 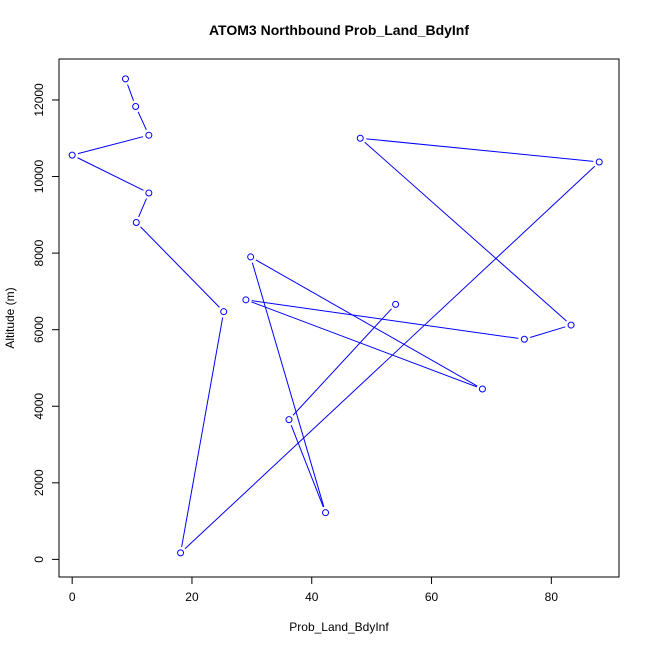 I want to click on x-tick-label: 60, so click(x=432, y=597).